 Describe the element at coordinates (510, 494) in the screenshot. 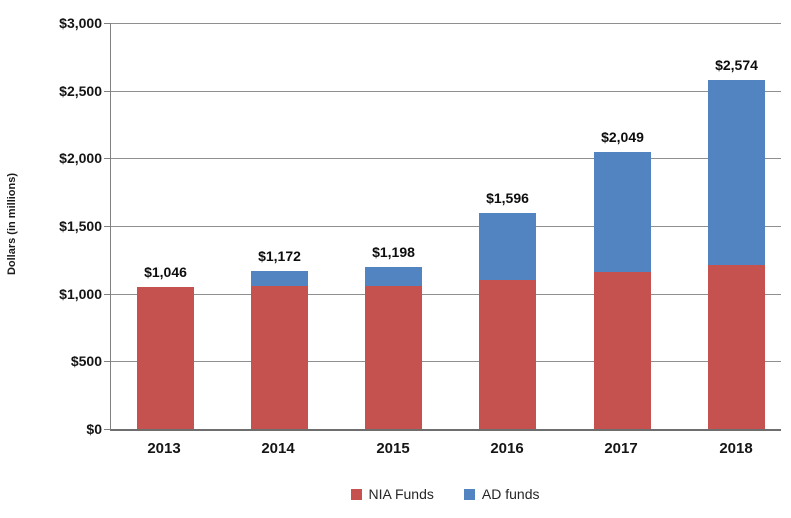

I see `legend-label: AD funds` at that location.